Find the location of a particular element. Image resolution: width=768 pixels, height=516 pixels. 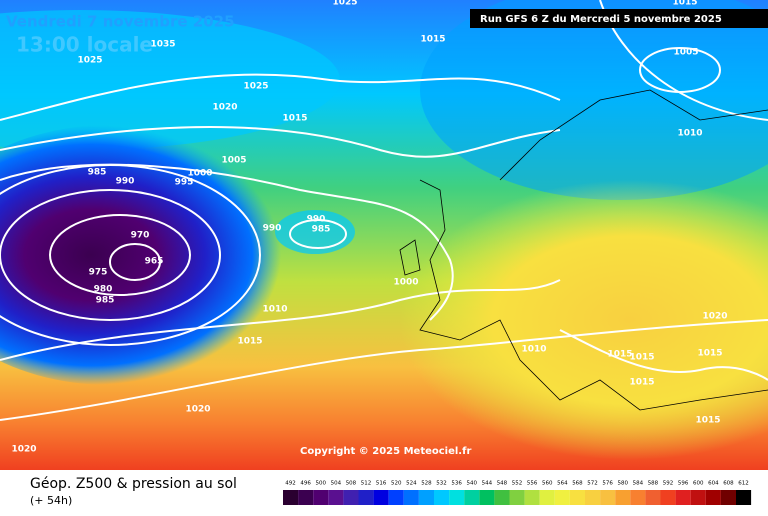

scale-label: 548 is located at coordinates (502, 484).